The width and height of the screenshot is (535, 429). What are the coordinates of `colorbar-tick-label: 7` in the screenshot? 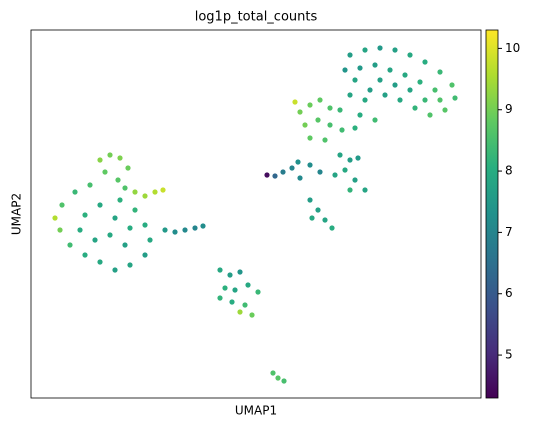 It's located at (509, 232).